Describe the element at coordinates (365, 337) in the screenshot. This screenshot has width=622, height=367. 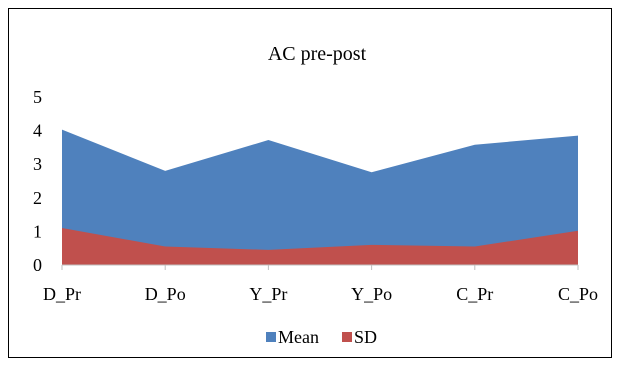
I see `legend-label-sd: SD` at that location.